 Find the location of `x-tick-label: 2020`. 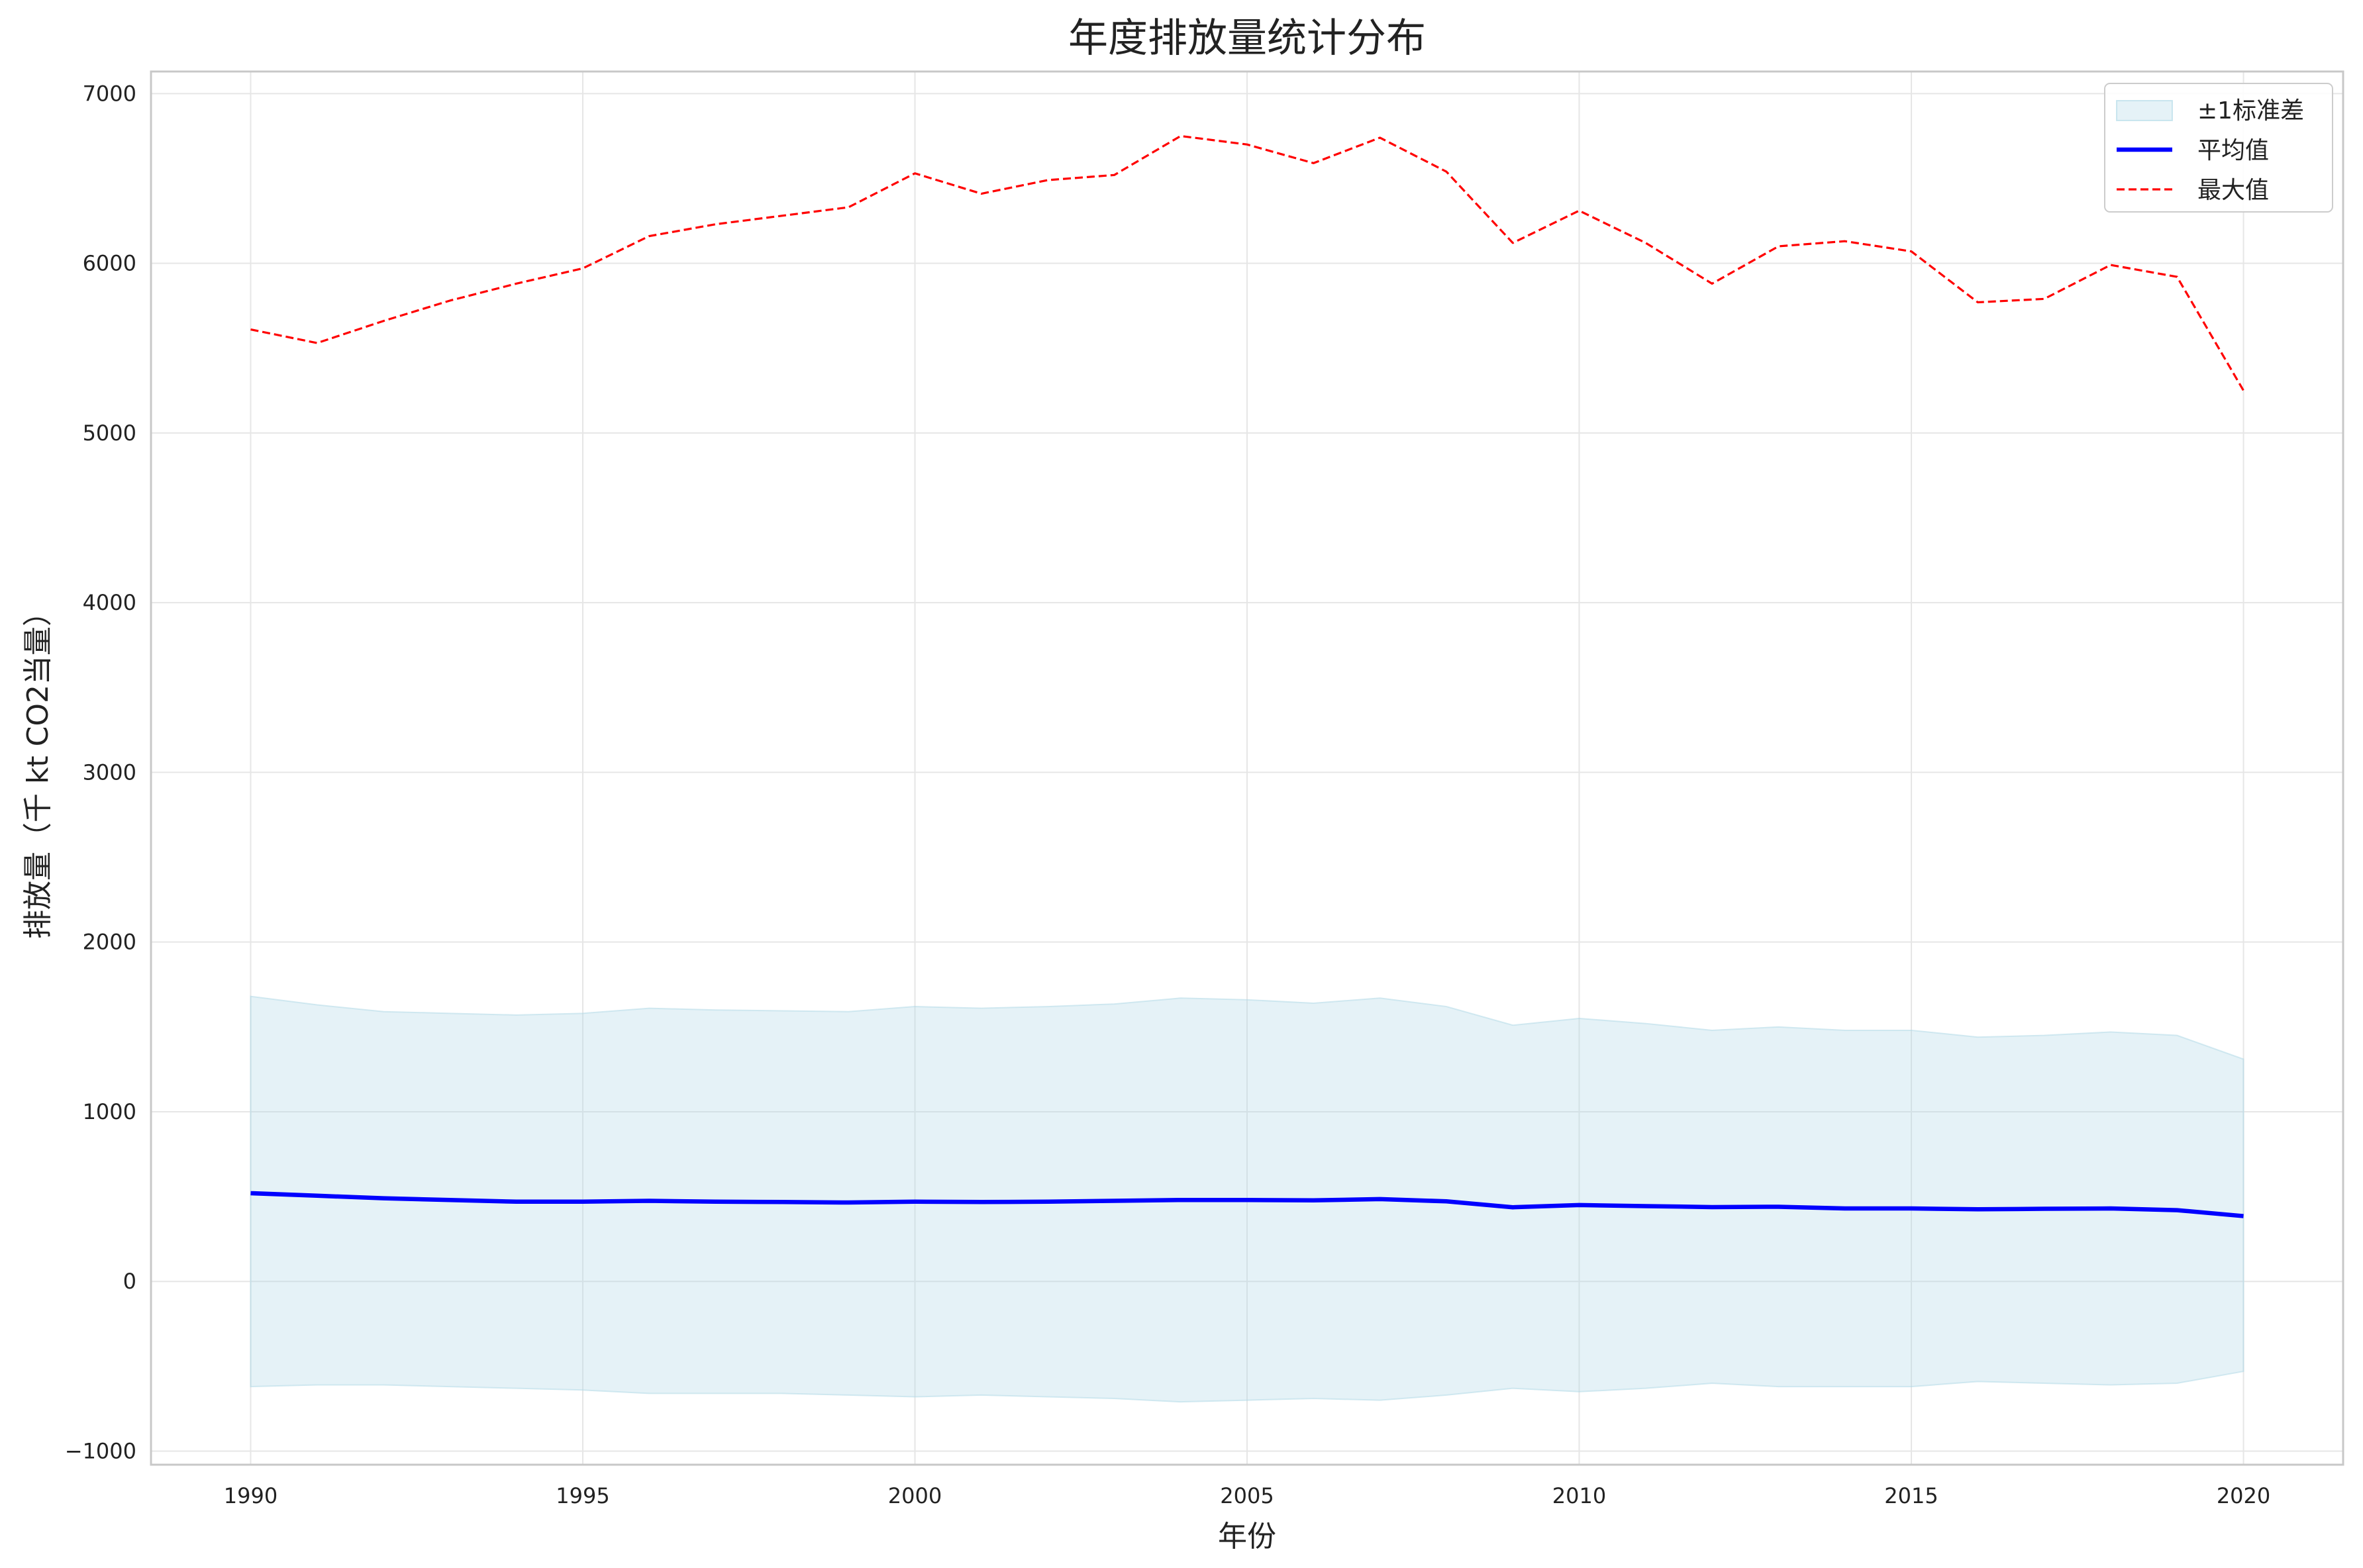

x-tick-label: 2020 is located at coordinates (2244, 1495).